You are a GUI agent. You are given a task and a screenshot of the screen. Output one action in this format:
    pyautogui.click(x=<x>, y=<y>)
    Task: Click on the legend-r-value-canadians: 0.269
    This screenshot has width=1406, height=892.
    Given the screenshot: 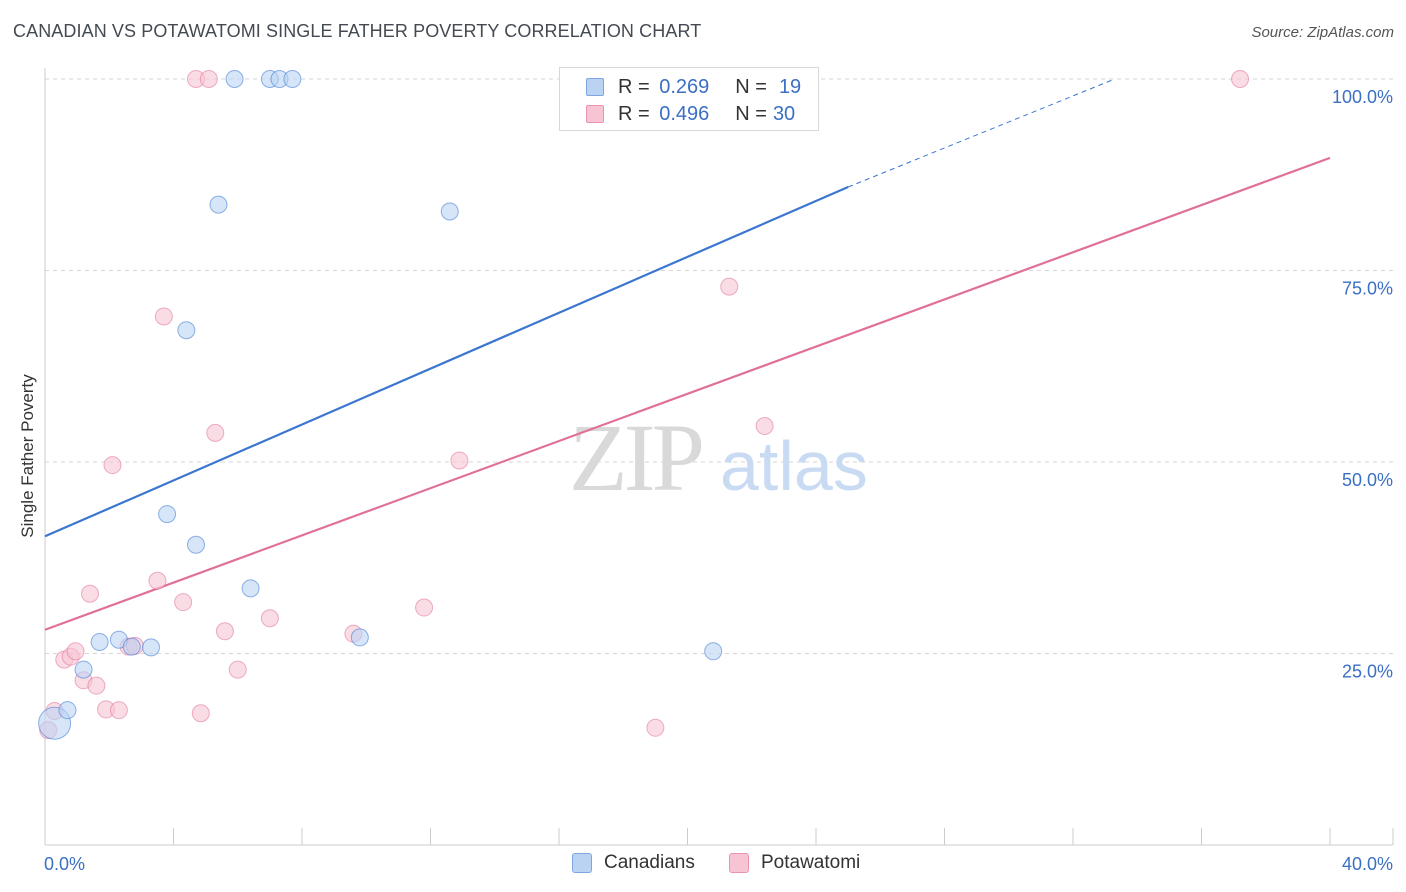 What is the action you would take?
    pyautogui.click(x=684, y=86)
    